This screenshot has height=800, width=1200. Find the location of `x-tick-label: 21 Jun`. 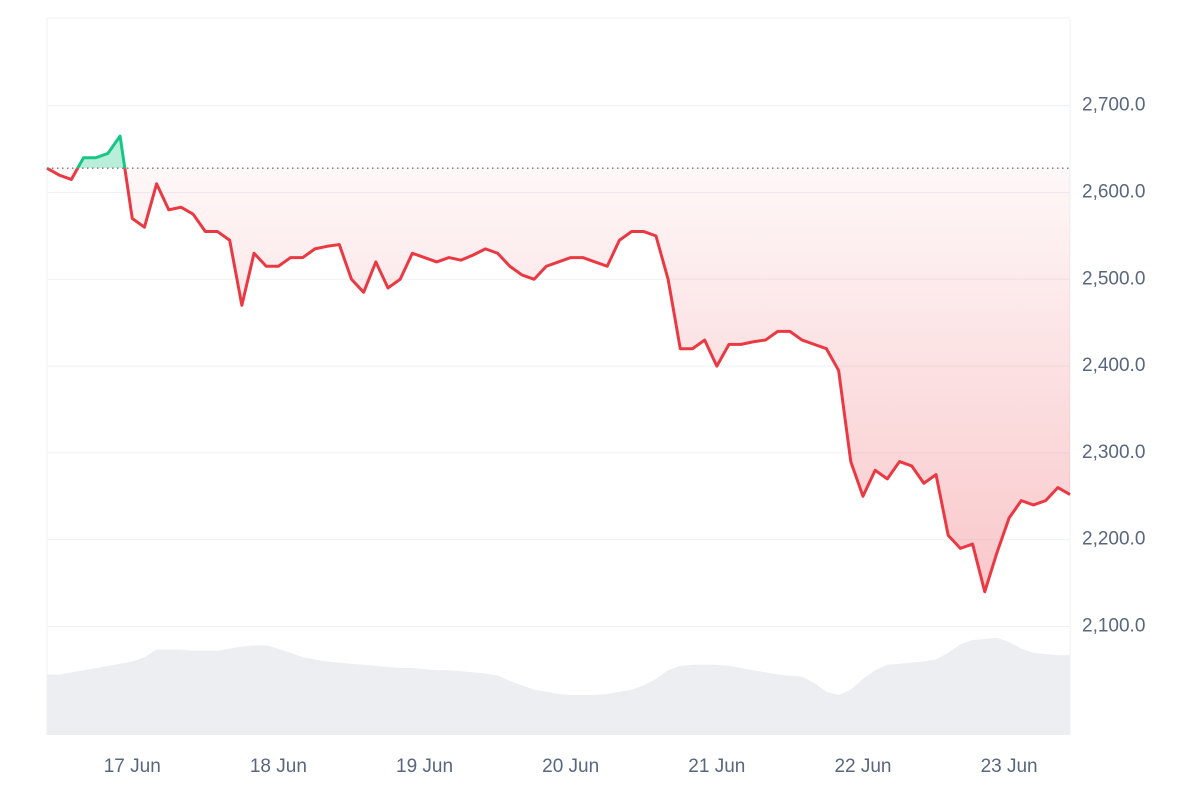

x-tick-label: 21 Jun is located at coordinates (716, 766).